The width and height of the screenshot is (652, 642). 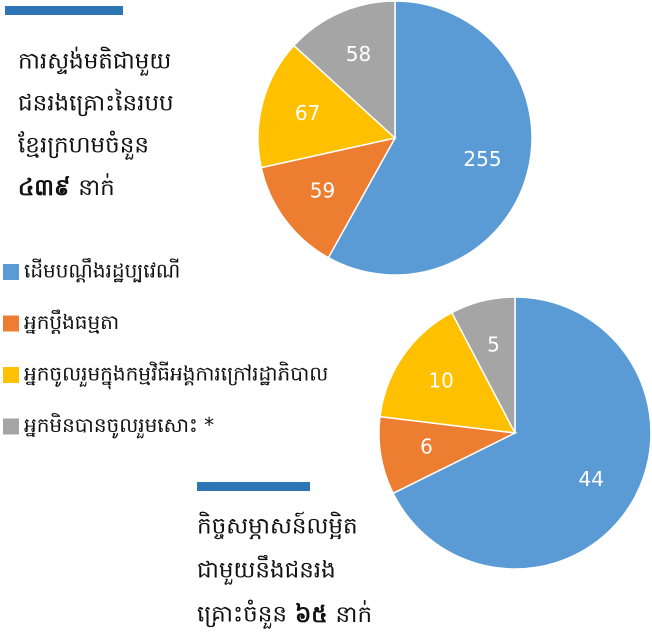 What do you see at coordinates (277, 526) in the screenshot?
I see `caption-line: កិច្ចសម្ភាសន៍លម្អិត` at bounding box center [277, 526].